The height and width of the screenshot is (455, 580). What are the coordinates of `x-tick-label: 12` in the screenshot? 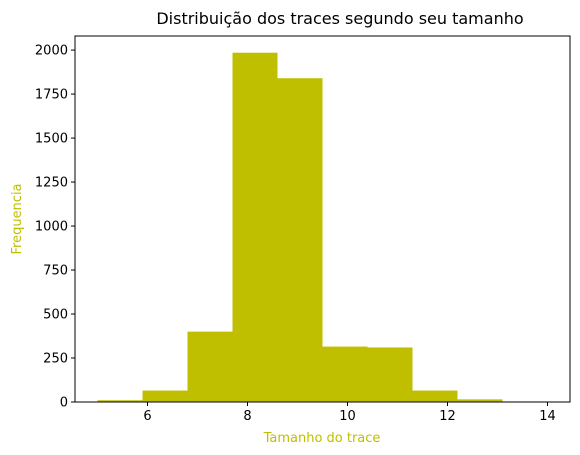 It's located at (447, 416).